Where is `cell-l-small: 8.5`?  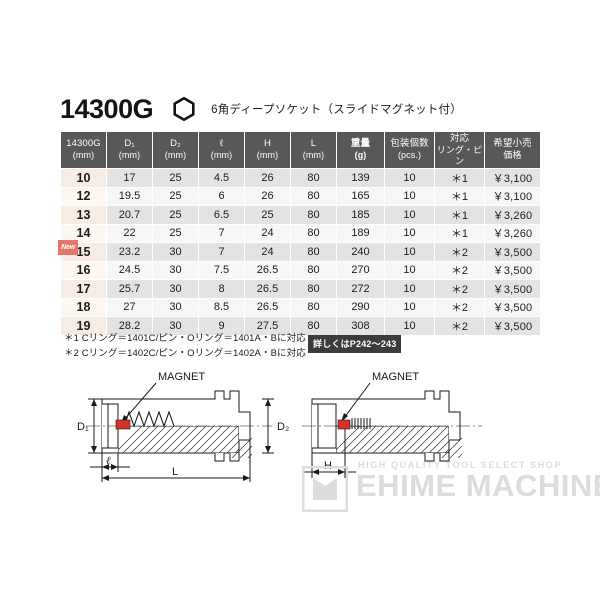
cell-l-small: 8.5 is located at coordinates (221, 307).